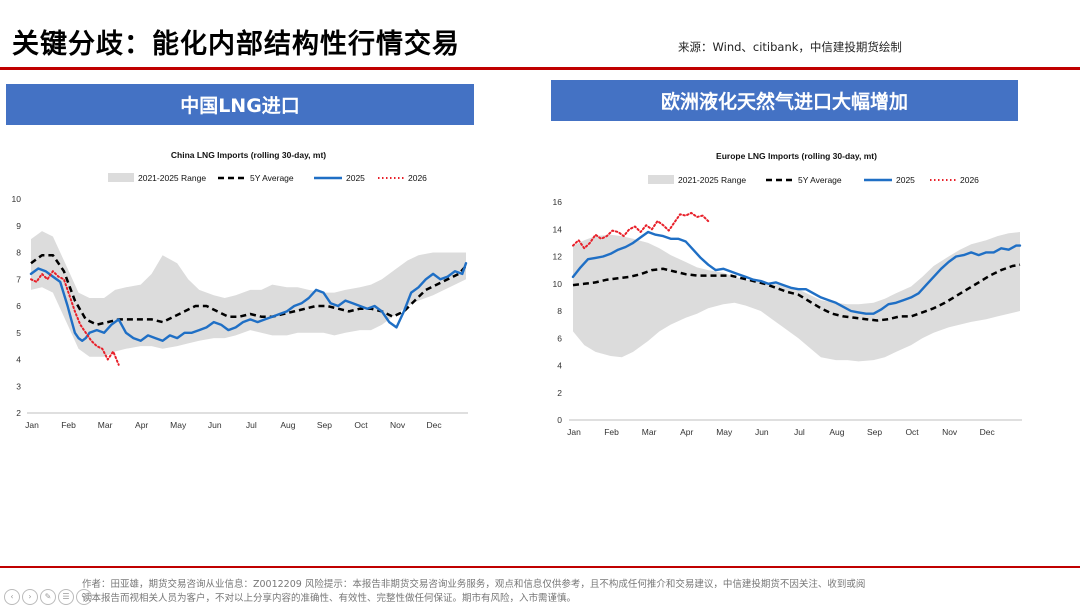  Describe the element at coordinates (66, 597) in the screenshot. I see `menu-icon: ☰` at that location.